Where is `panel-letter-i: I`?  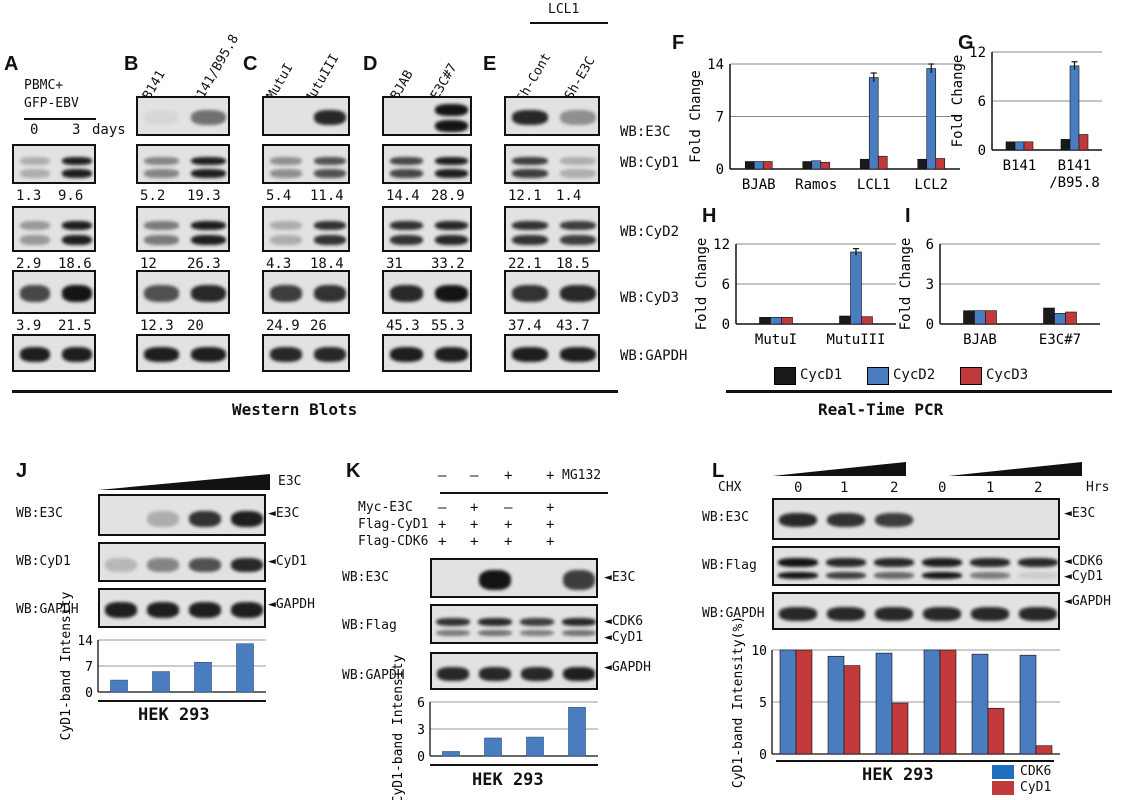
panel-letter-i: I is located at coordinates (908, 216).